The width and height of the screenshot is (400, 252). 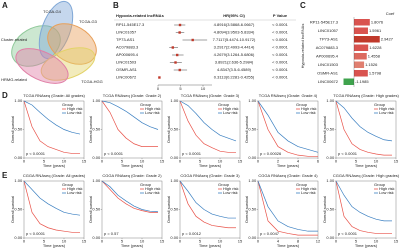 What do you see at coordinates (234, 54) in the screenshot?
I see `hr-label: 4.2679(3.1264-5.6806)` at bounding box center [234, 54].